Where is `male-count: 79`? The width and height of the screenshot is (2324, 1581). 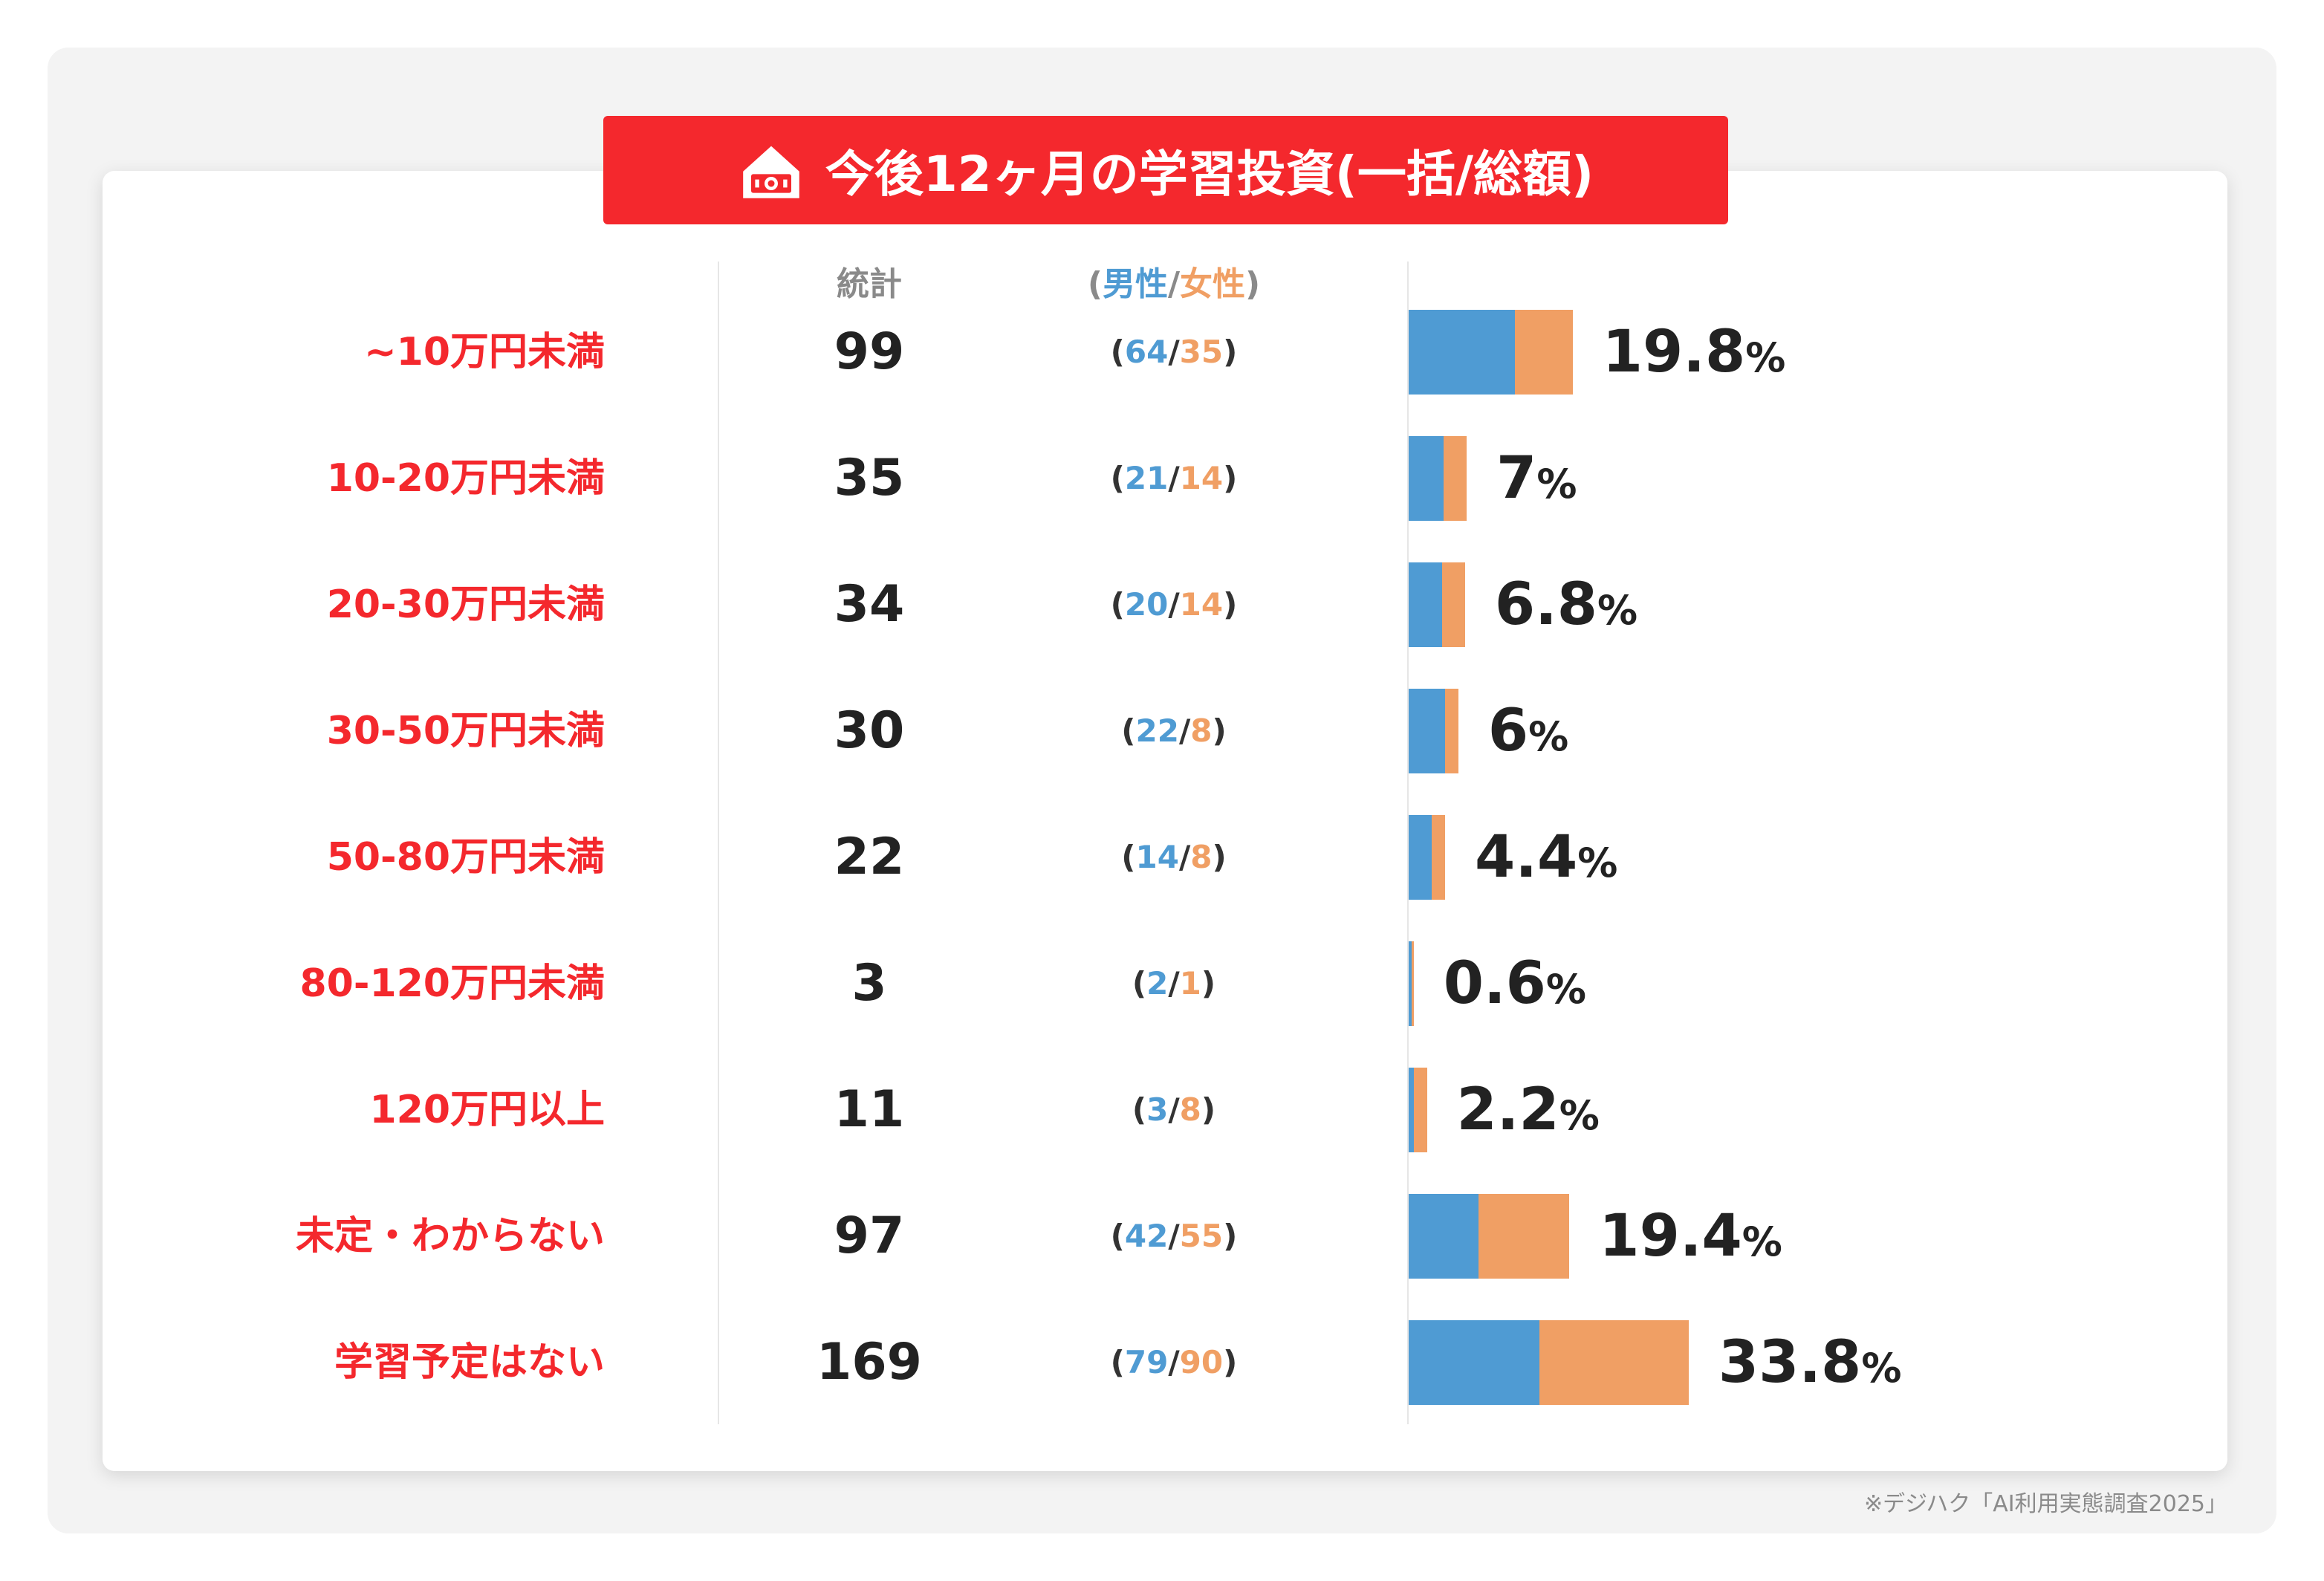
male-count: 79 is located at coordinates (1146, 1362).